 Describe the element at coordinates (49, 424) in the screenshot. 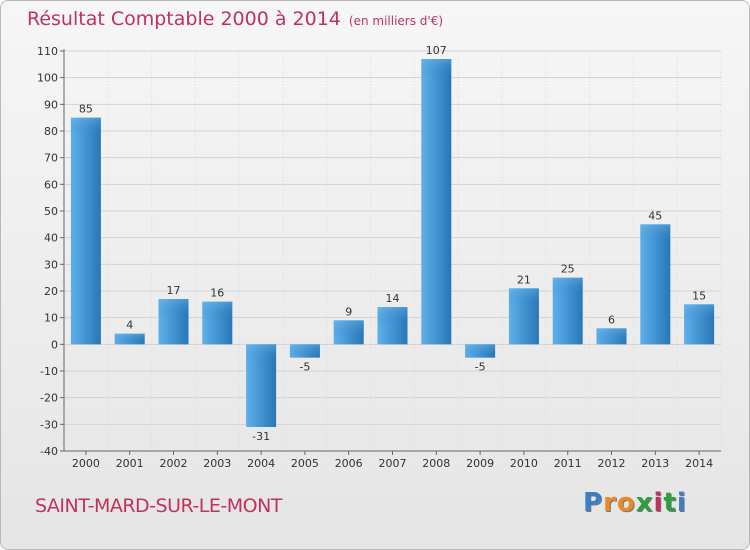

I see `ytick-label: -30` at that location.